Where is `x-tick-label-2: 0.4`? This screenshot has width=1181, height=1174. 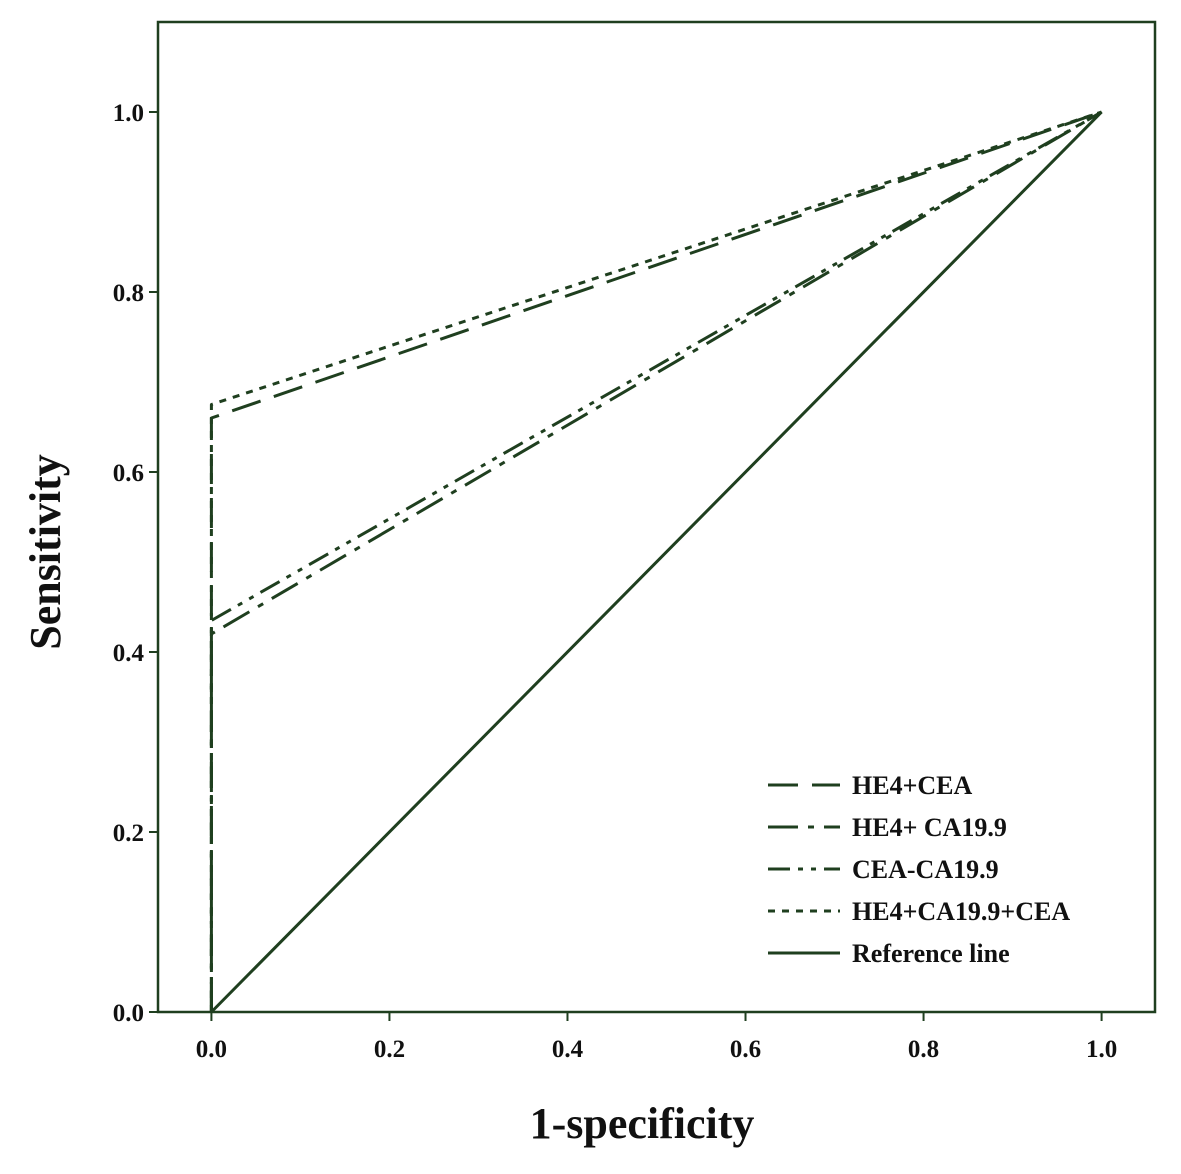 x-tick-label-2: 0.4 is located at coordinates (568, 1049).